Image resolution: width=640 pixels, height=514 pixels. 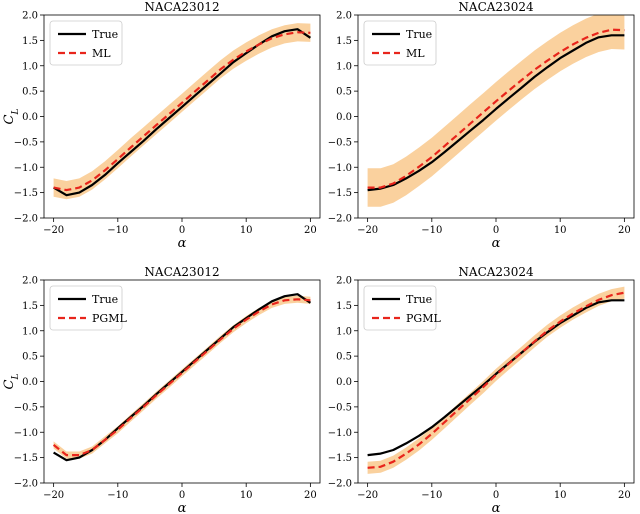 What do you see at coordinates (367, 230) in the screenshot?
I see `x-tick-label: −20` at bounding box center [367, 230].